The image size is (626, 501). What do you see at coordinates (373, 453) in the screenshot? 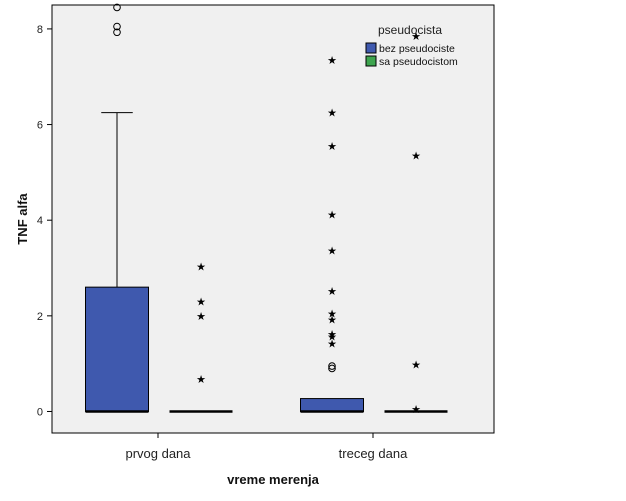
I see `x-tick-label: treceg dana` at bounding box center [373, 453].